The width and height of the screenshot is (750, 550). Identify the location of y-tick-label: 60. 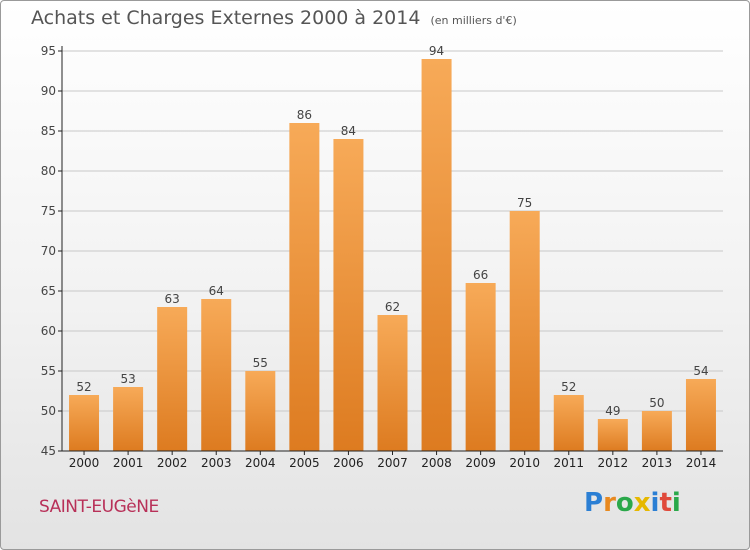
(48, 331).